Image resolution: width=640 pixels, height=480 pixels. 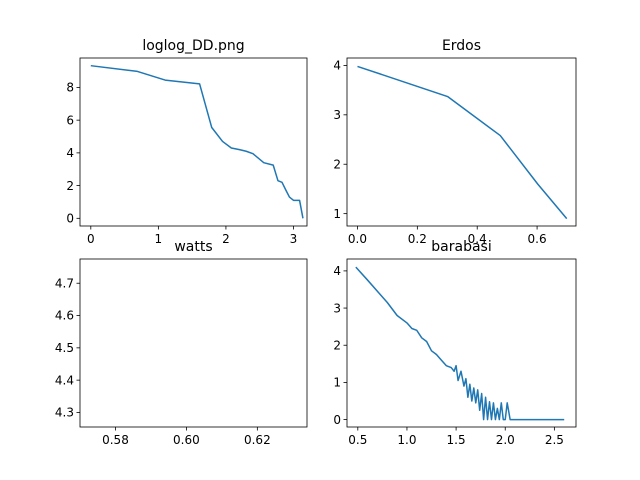 What do you see at coordinates (554, 440) in the screenshot?
I see `x-tick-label: 2.5` at bounding box center [554, 440].